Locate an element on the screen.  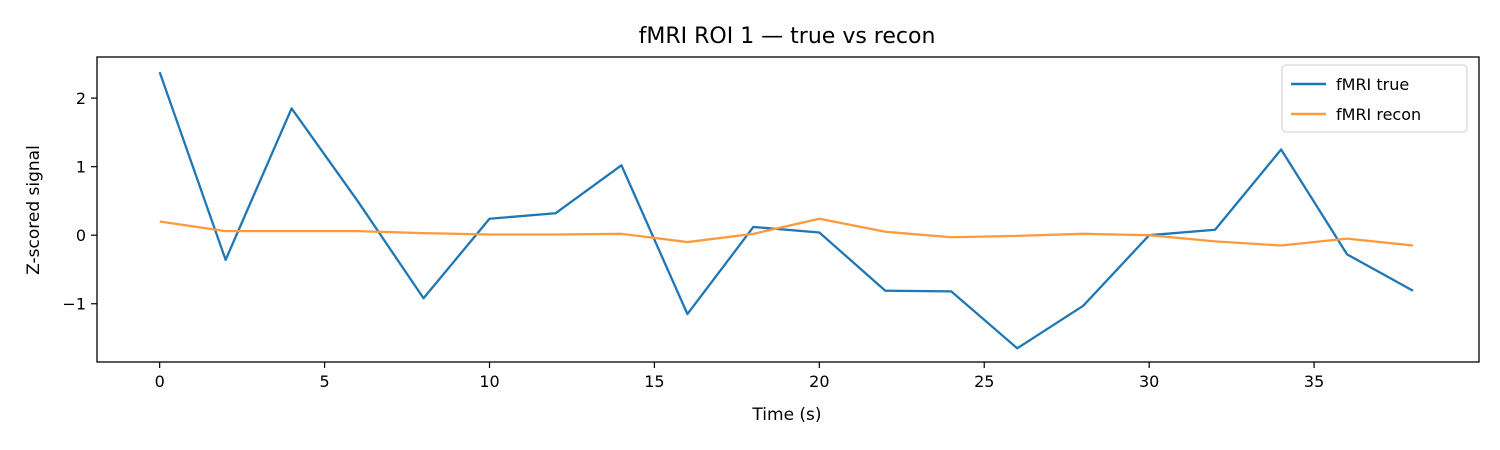
y-tick-label: 0 is located at coordinates (81, 235).